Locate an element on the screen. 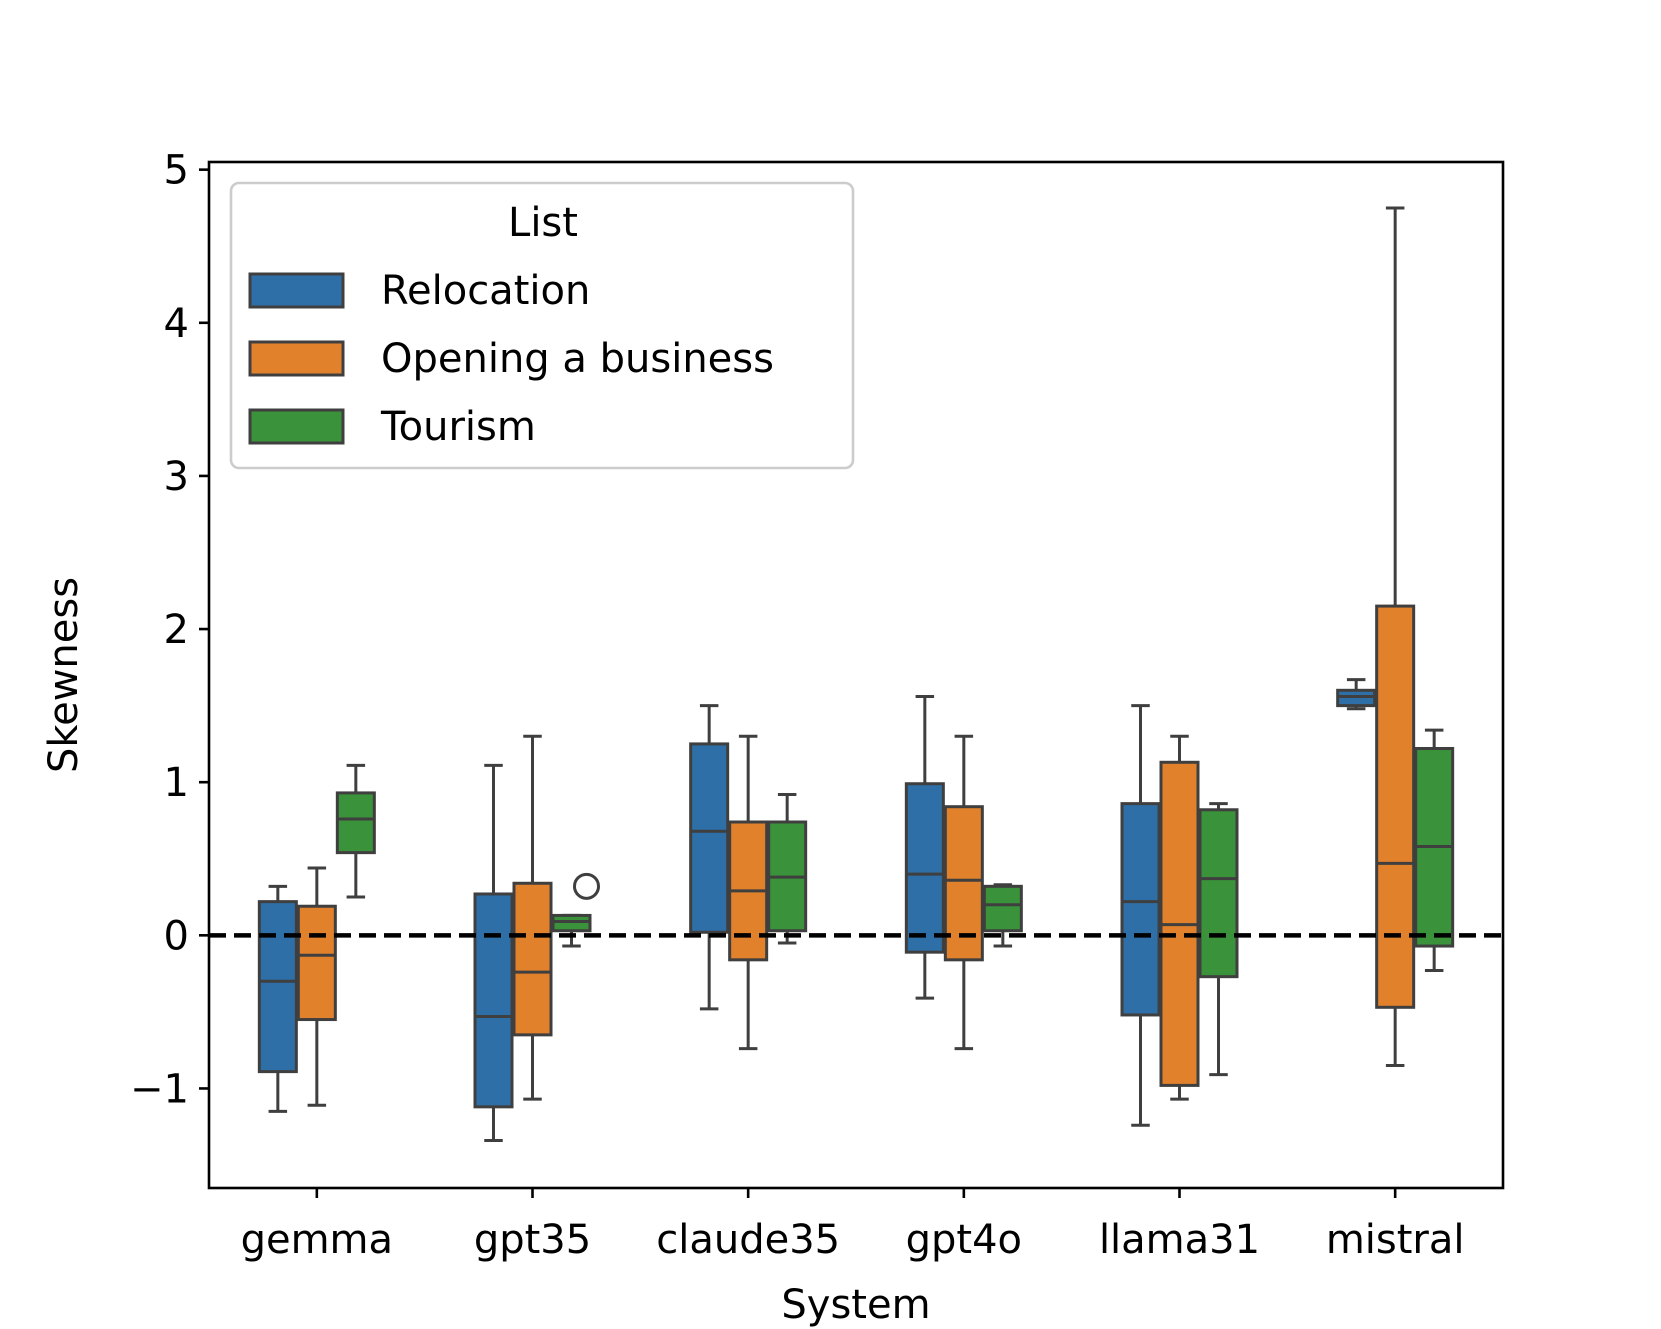  legend-label: Opening a business is located at coordinates (577, 359).